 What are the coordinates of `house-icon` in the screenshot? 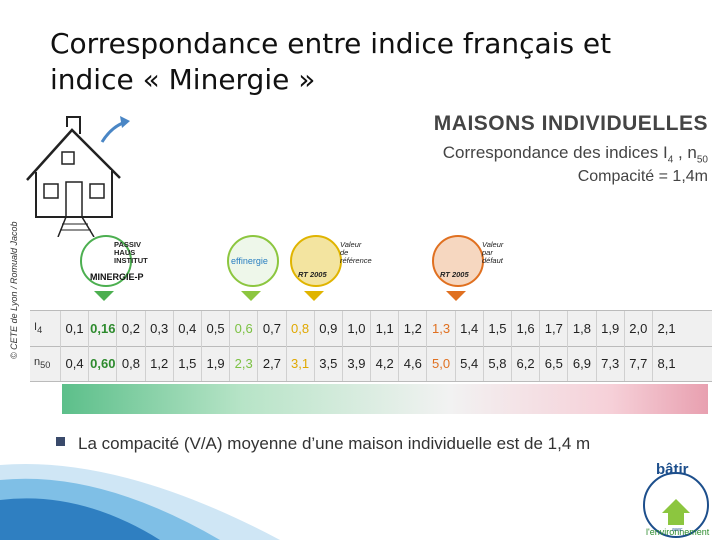 It's located at (78, 176).